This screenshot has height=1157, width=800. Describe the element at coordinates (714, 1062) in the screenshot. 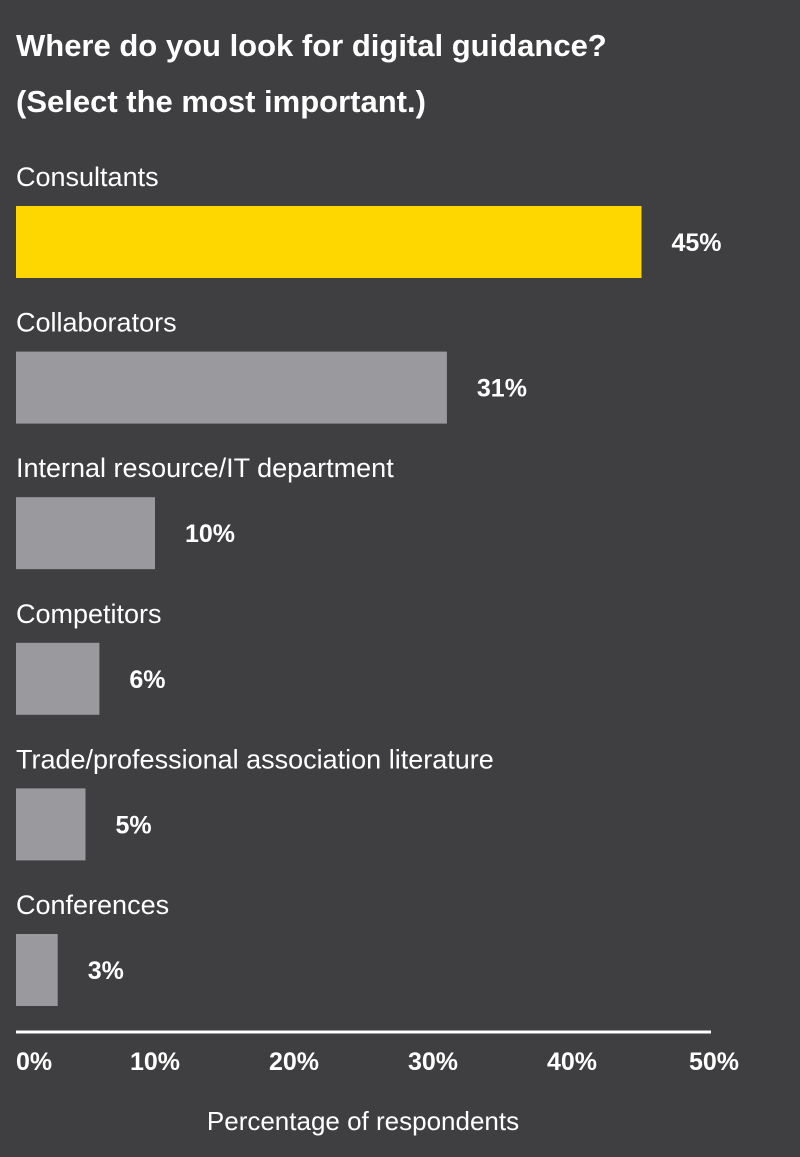

I see `x-tick-label: 50%` at that location.